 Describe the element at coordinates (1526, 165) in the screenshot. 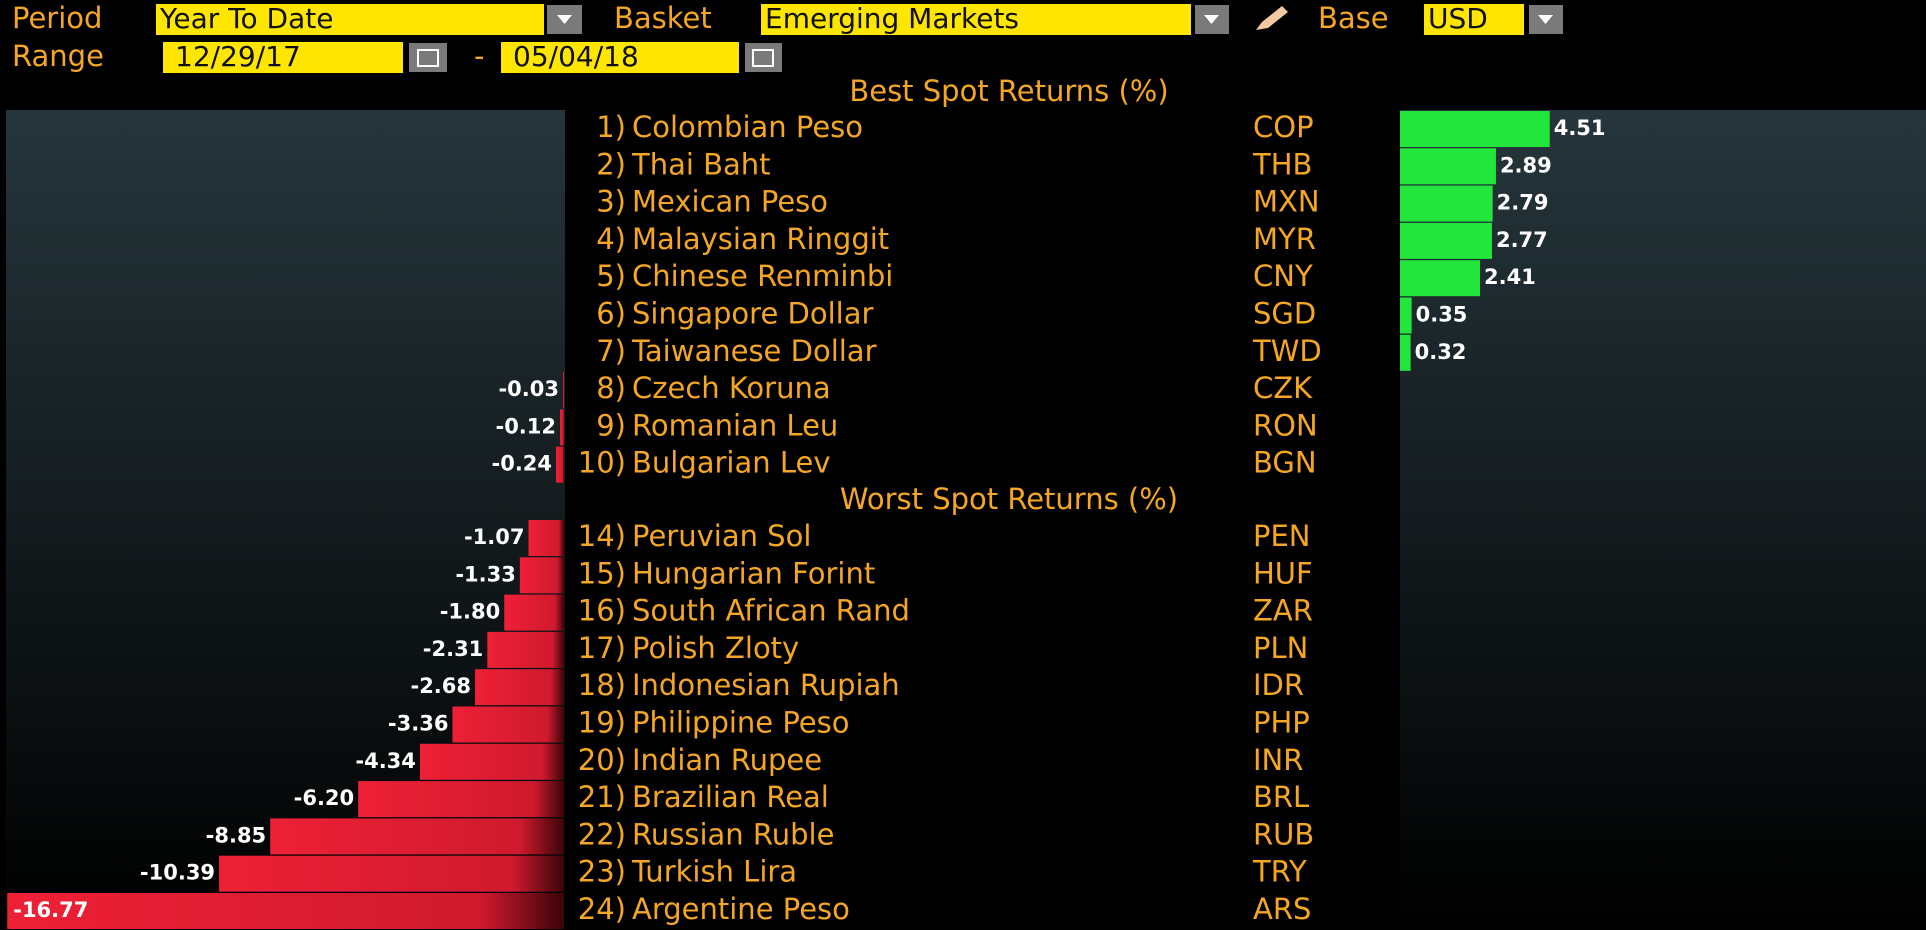

I see `value-label: 2.89` at that location.